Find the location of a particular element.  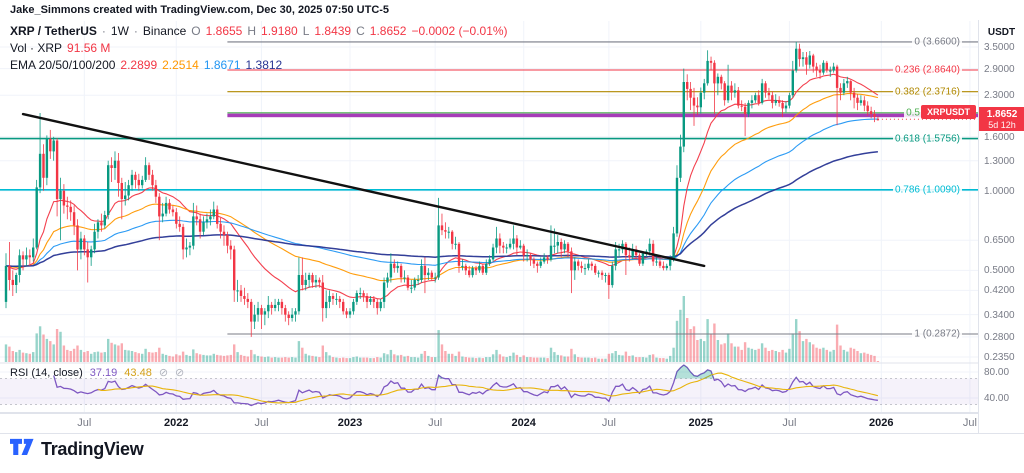

tradingview-logo-icon is located at coordinates (22, 446).